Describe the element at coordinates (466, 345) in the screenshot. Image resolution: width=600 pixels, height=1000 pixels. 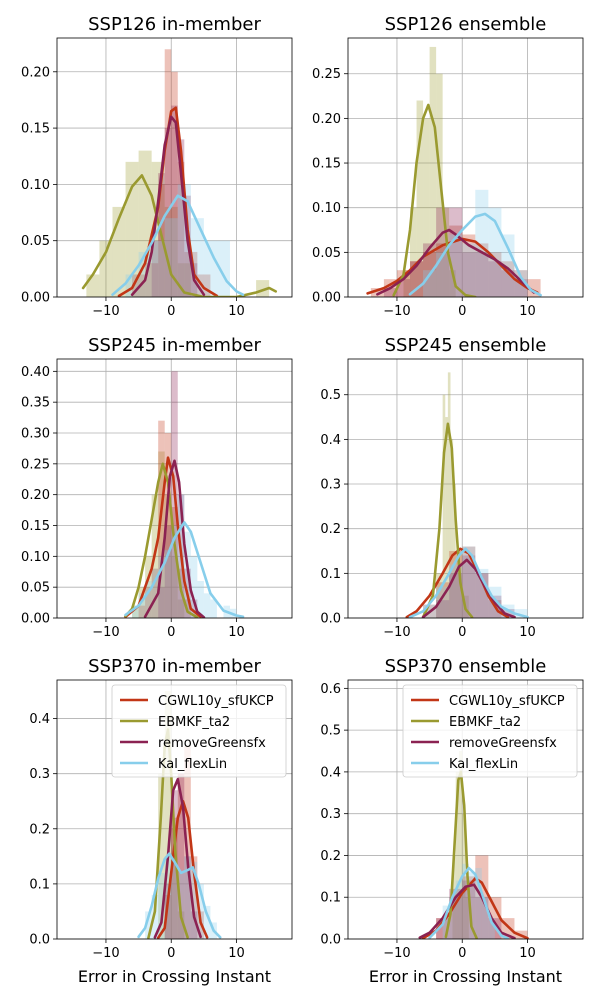
I see `panel-title: SSP245 ensemble` at that location.